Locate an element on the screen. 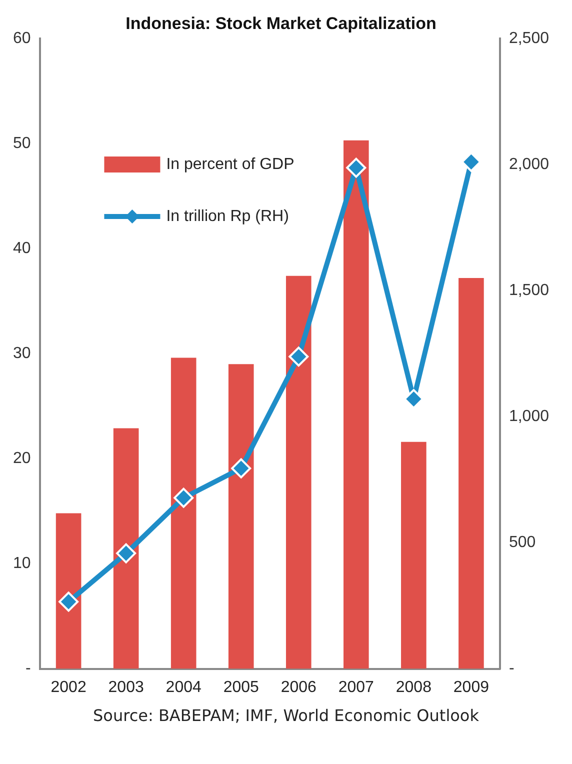  x-tick-label: 2006 is located at coordinates (298, 687).